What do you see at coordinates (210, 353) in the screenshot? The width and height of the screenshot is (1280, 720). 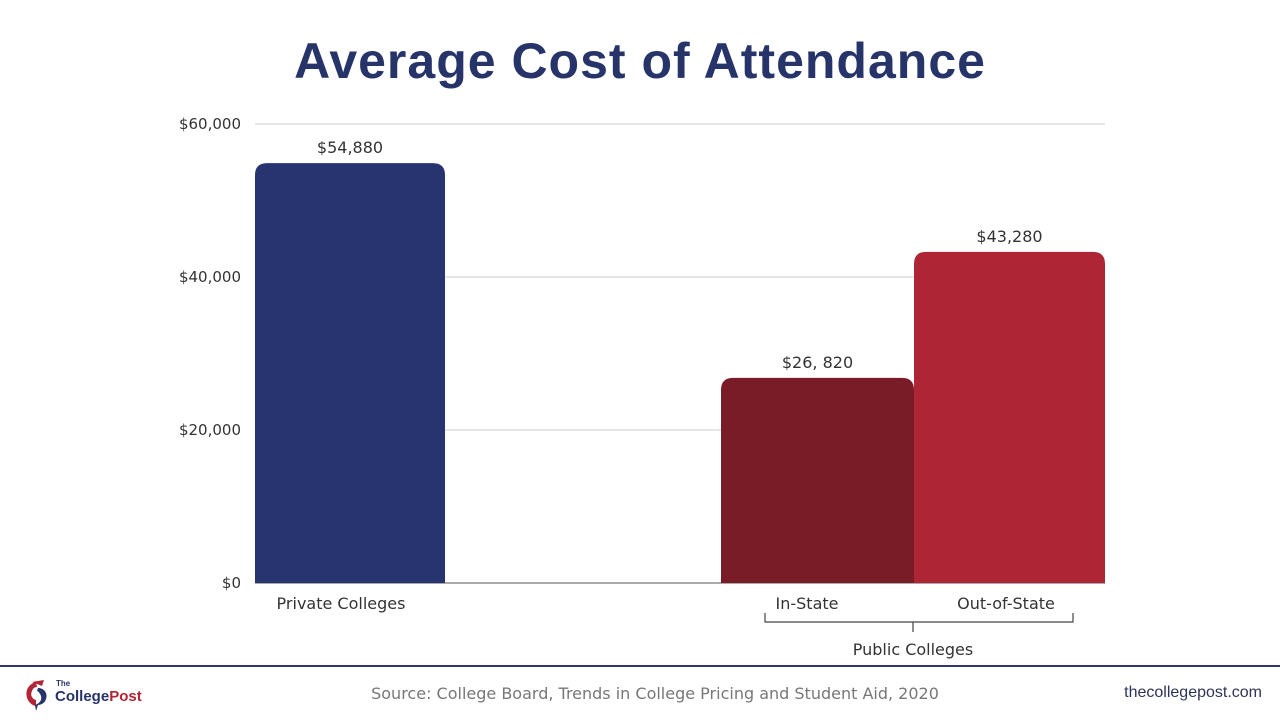 I see `y-axis-ticks: $0 $20,000 $40,000 $60,000` at bounding box center [210, 353].